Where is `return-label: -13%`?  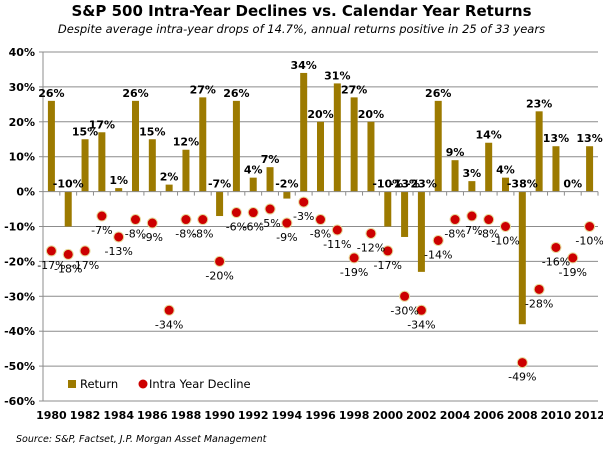
return-label: -13% is located at coordinates (404, 184).